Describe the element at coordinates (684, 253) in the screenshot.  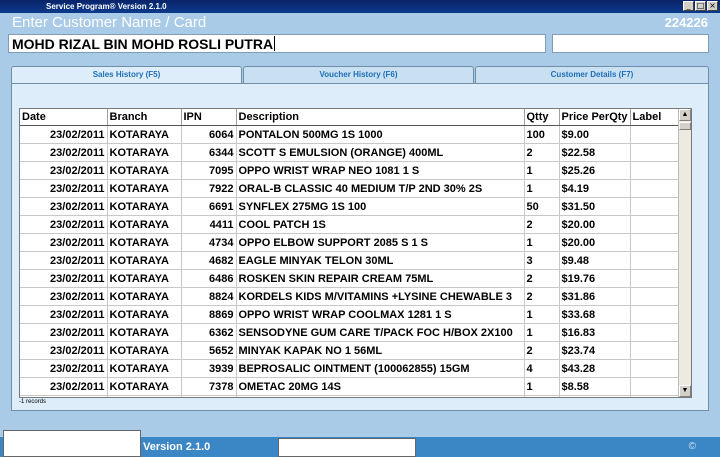
I see `vertical-scrollbar: ▲ ▼` at that location.